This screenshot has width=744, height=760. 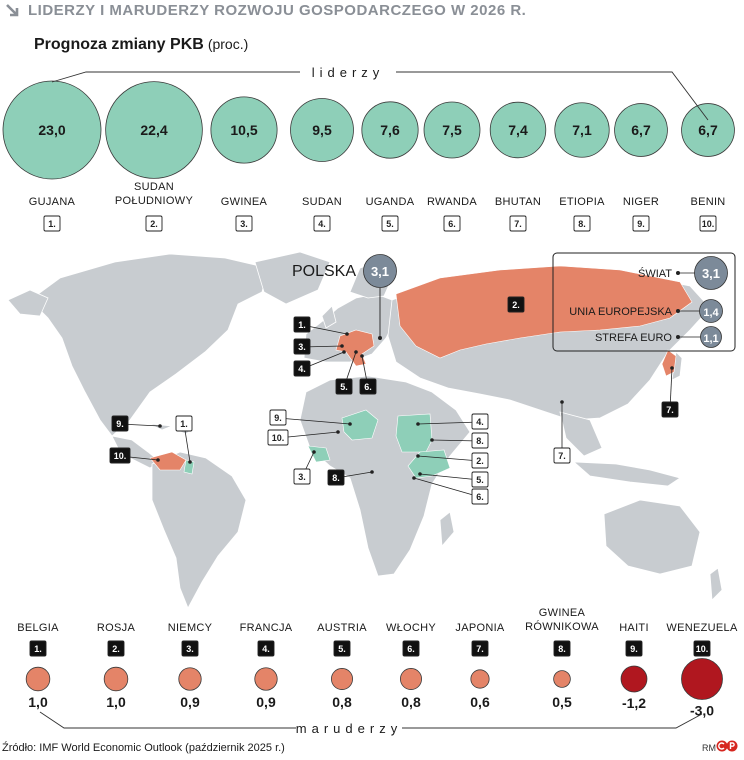 I want to click on laggard-value-niemcy: 0,9, so click(x=190, y=702).